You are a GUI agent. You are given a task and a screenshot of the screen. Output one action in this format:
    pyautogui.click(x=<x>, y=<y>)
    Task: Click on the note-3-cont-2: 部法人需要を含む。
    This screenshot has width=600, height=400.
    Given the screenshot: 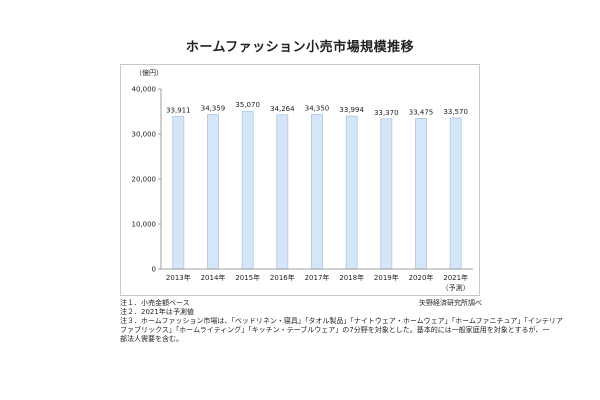 What is the action you would take?
    pyautogui.click(x=151, y=339)
    